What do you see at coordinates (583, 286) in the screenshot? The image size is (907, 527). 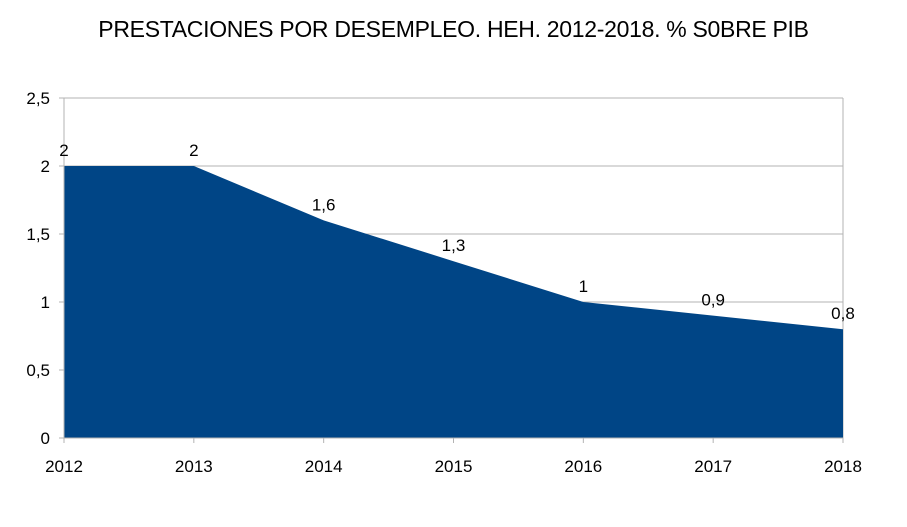 I see `data-label: 1` at bounding box center [583, 286].